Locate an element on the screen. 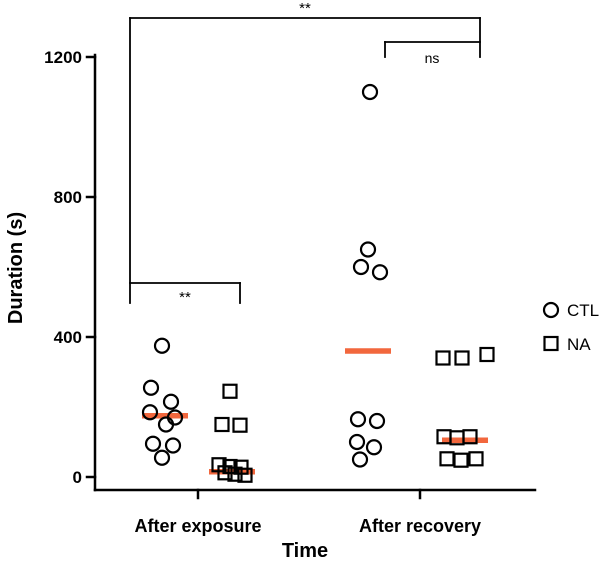 This screenshot has height=567, width=602. y-tick-label: 400 is located at coordinates (68, 337).